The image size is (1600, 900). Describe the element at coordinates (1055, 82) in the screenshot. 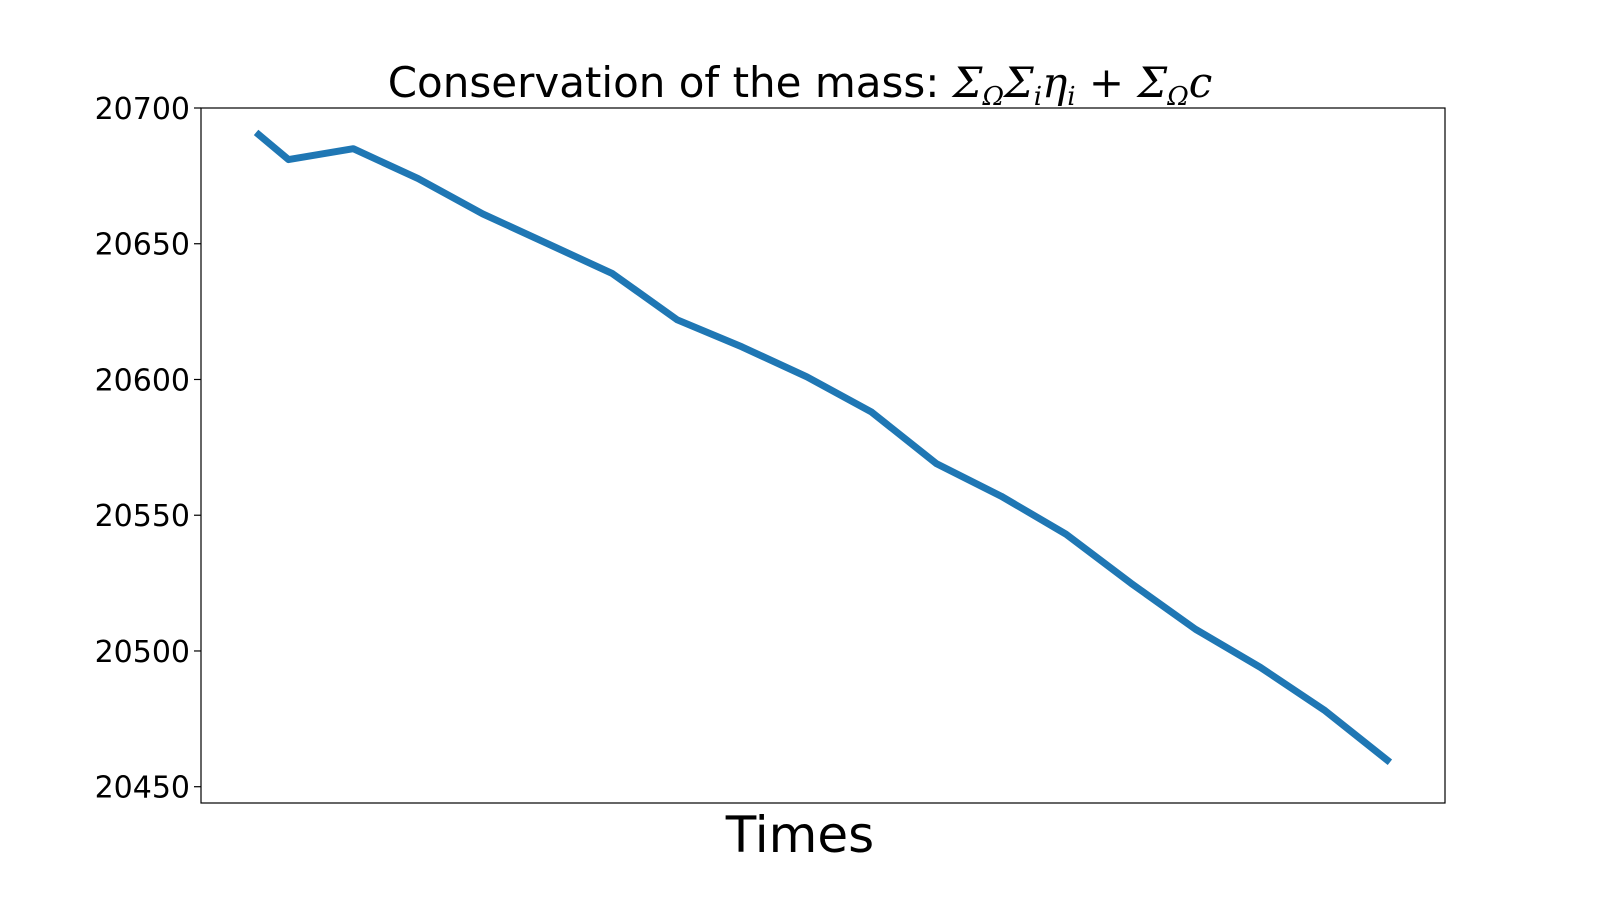

I see `title-eta: η` at that location.